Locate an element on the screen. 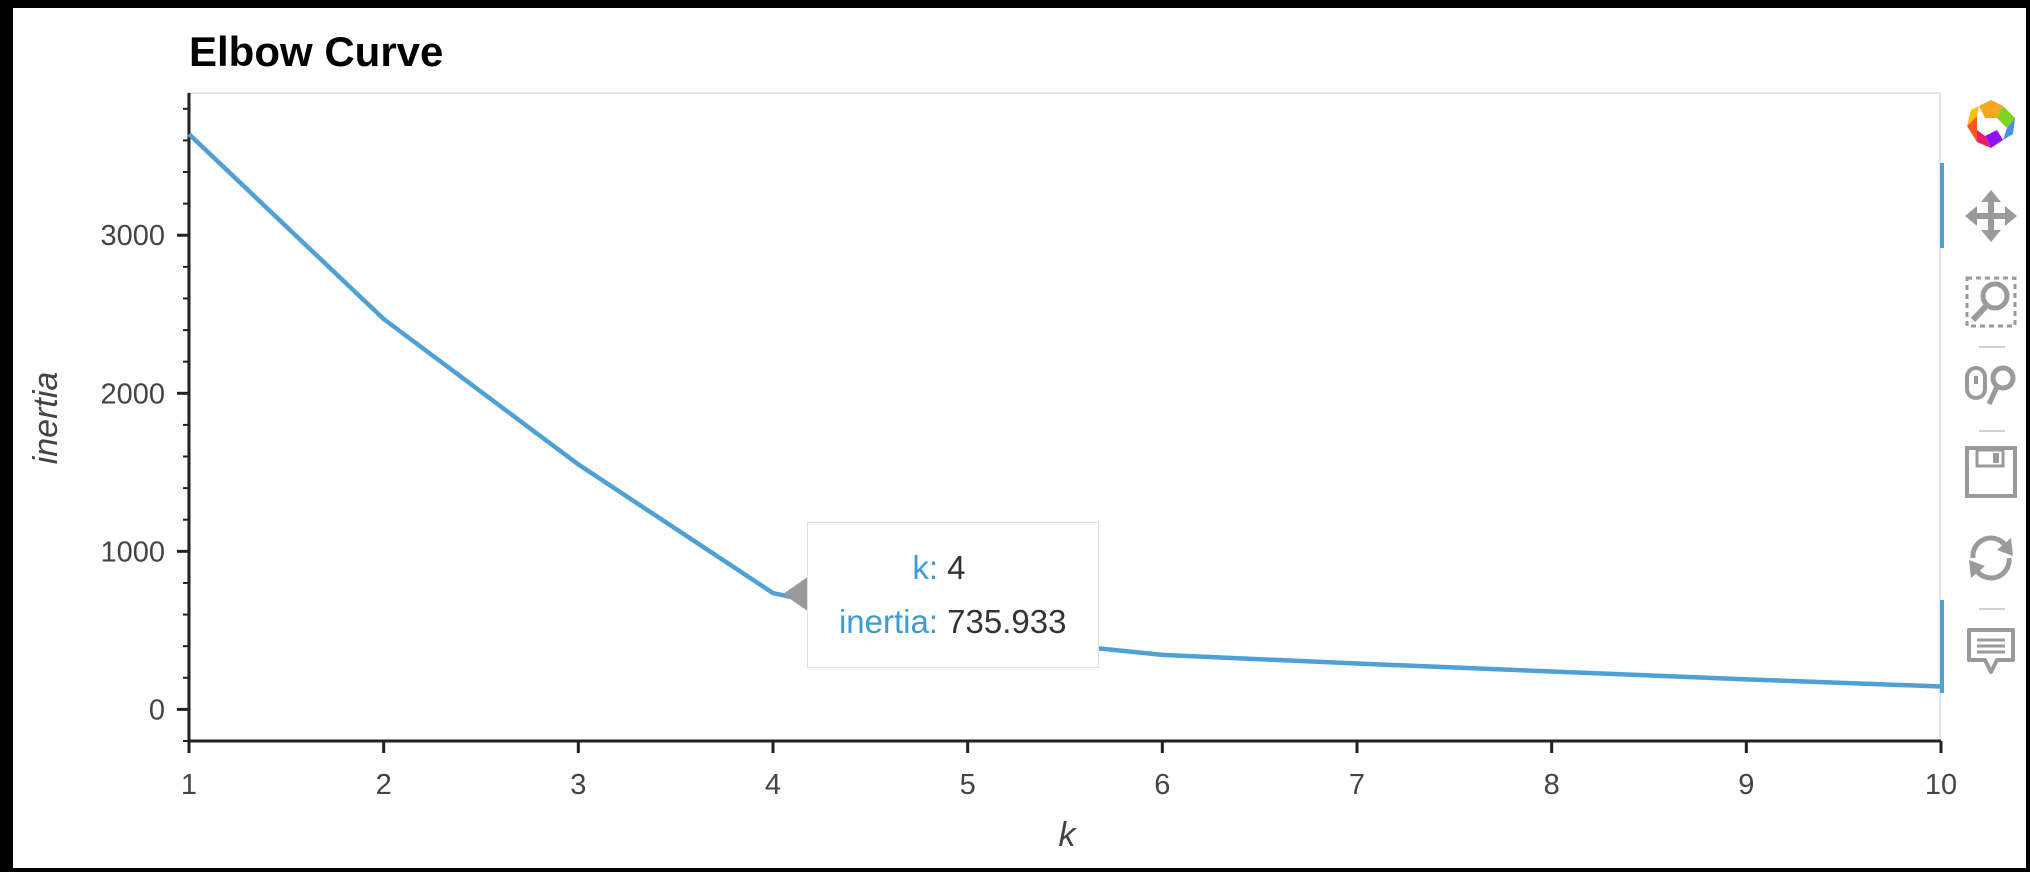  x-tick-label: 7 is located at coordinates (1357, 785).